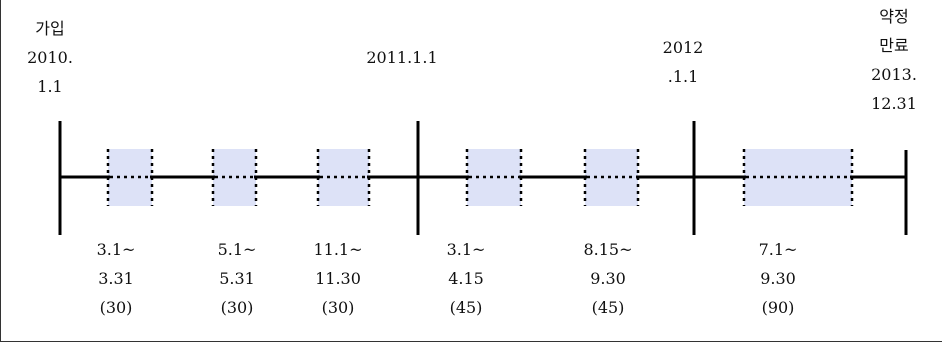  Describe the element at coordinates (116, 249) in the screenshot. I see `period-1-start: 3.1~` at that location.